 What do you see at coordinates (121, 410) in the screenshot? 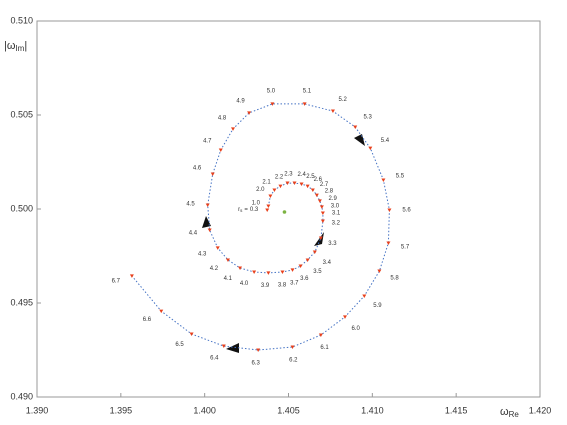
I see `x-tick-label: 1.395` at bounding box center [121, 410].